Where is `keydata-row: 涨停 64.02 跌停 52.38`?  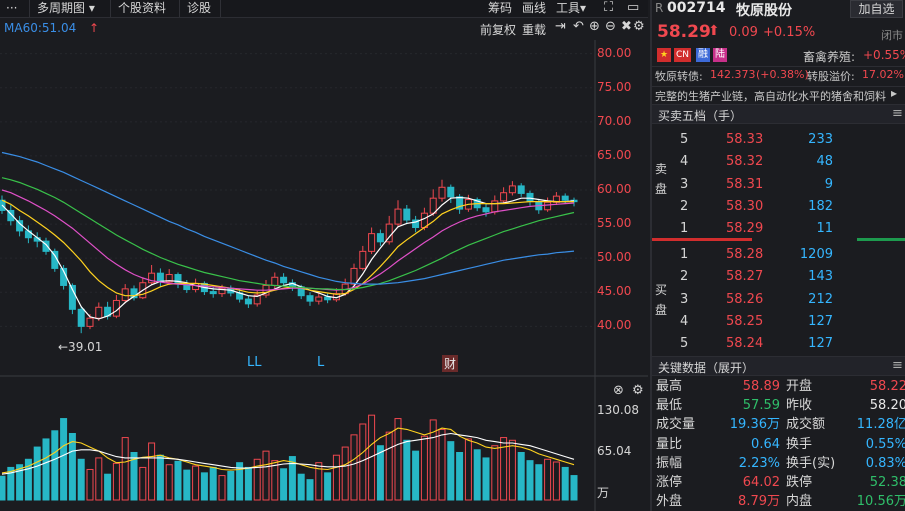
keydata-row: 涨停 64.02 跌停 52.38 is located at coordinates (778, 482).